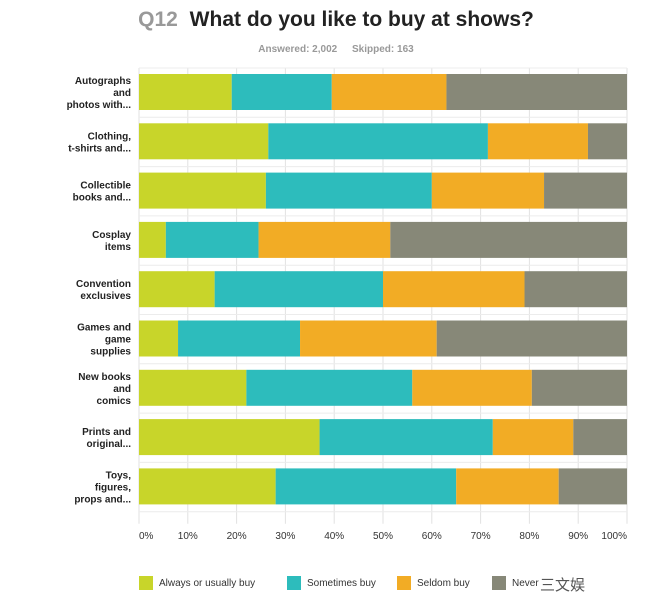 The width and height of the screenshot is (672, 608). Describe the element at coordinates (146, 536) in the screenshot. I see `x-tick-label: 0%` at that location.